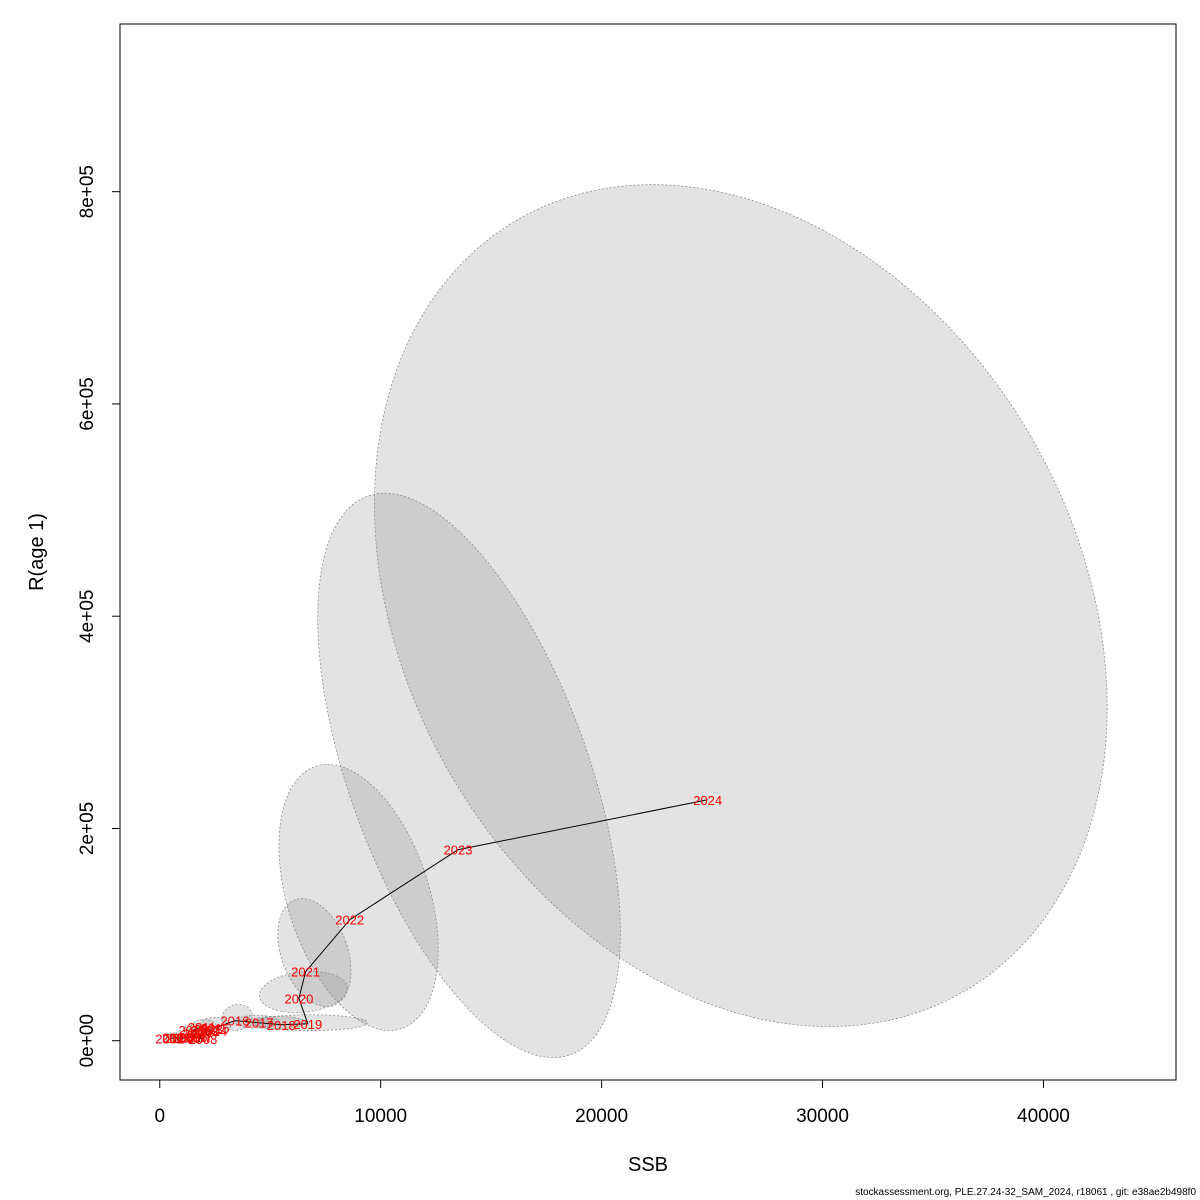  Describe the element at coordinates (707, 800) in the screenshot. I see `year-label-2024: 2024` at that location.